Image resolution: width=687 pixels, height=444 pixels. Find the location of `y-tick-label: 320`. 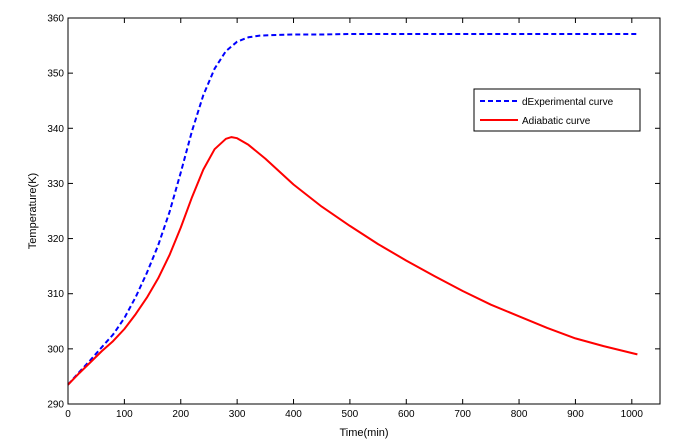

y-tick-label: 320 is located at coordinates (55, 239).